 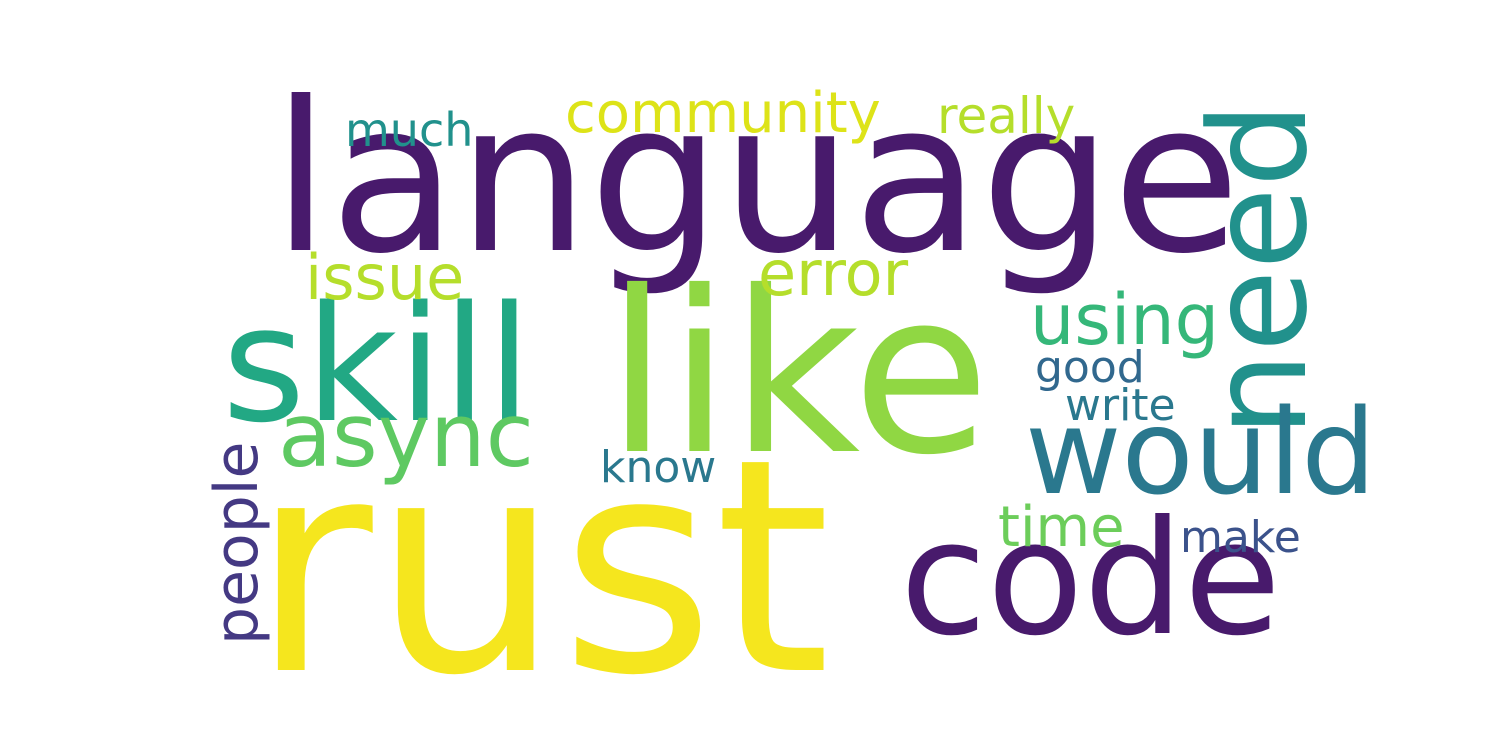 What do you see at coordinates (1125, 320) in the screenshot?
I see `word-using: using` at bounding box center [1125, 320].